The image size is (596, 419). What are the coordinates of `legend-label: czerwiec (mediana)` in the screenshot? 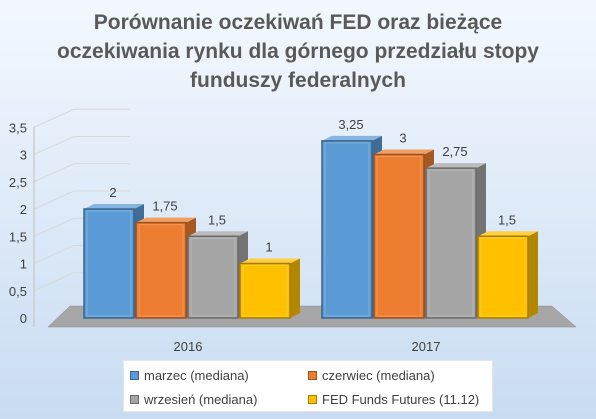 It's located at (378, 375).